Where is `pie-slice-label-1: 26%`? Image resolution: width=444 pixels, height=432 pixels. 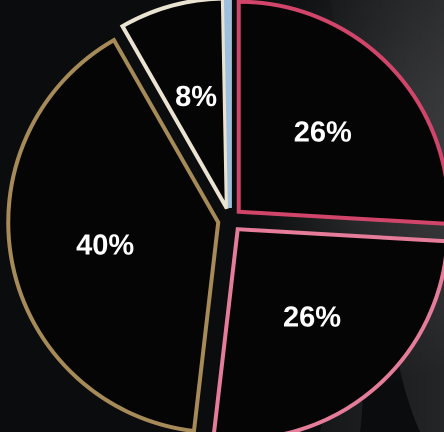
pie-slice-label-1: 26% is located at coordinates (323, 132).